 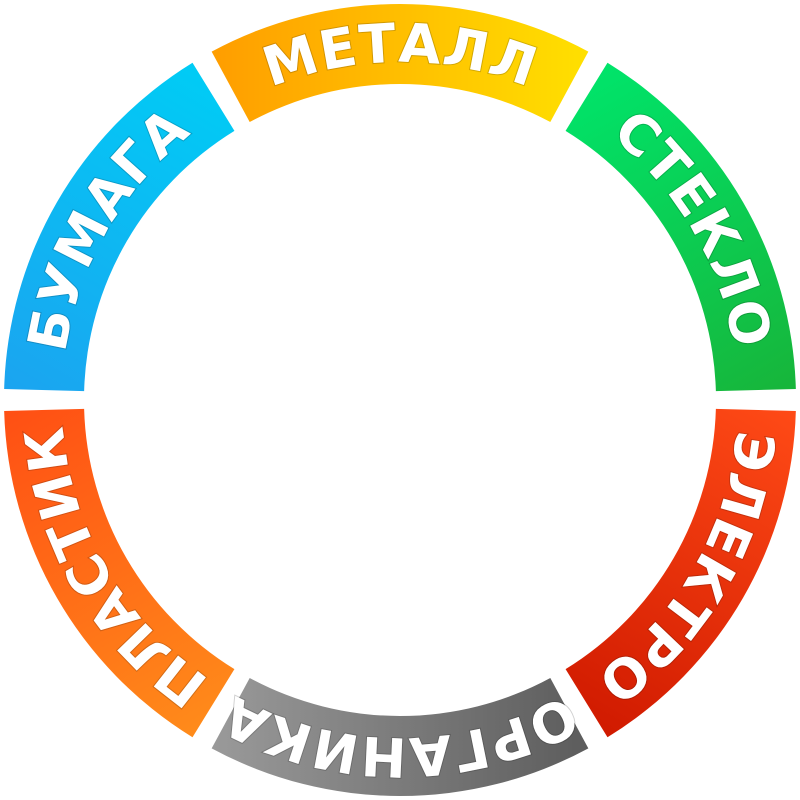 I want to click on segment-paper: БУМАГА, so click(x=119, y=227).